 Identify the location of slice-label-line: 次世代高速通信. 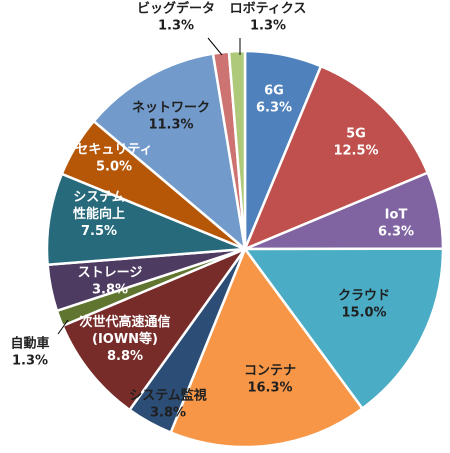
(124, 322).